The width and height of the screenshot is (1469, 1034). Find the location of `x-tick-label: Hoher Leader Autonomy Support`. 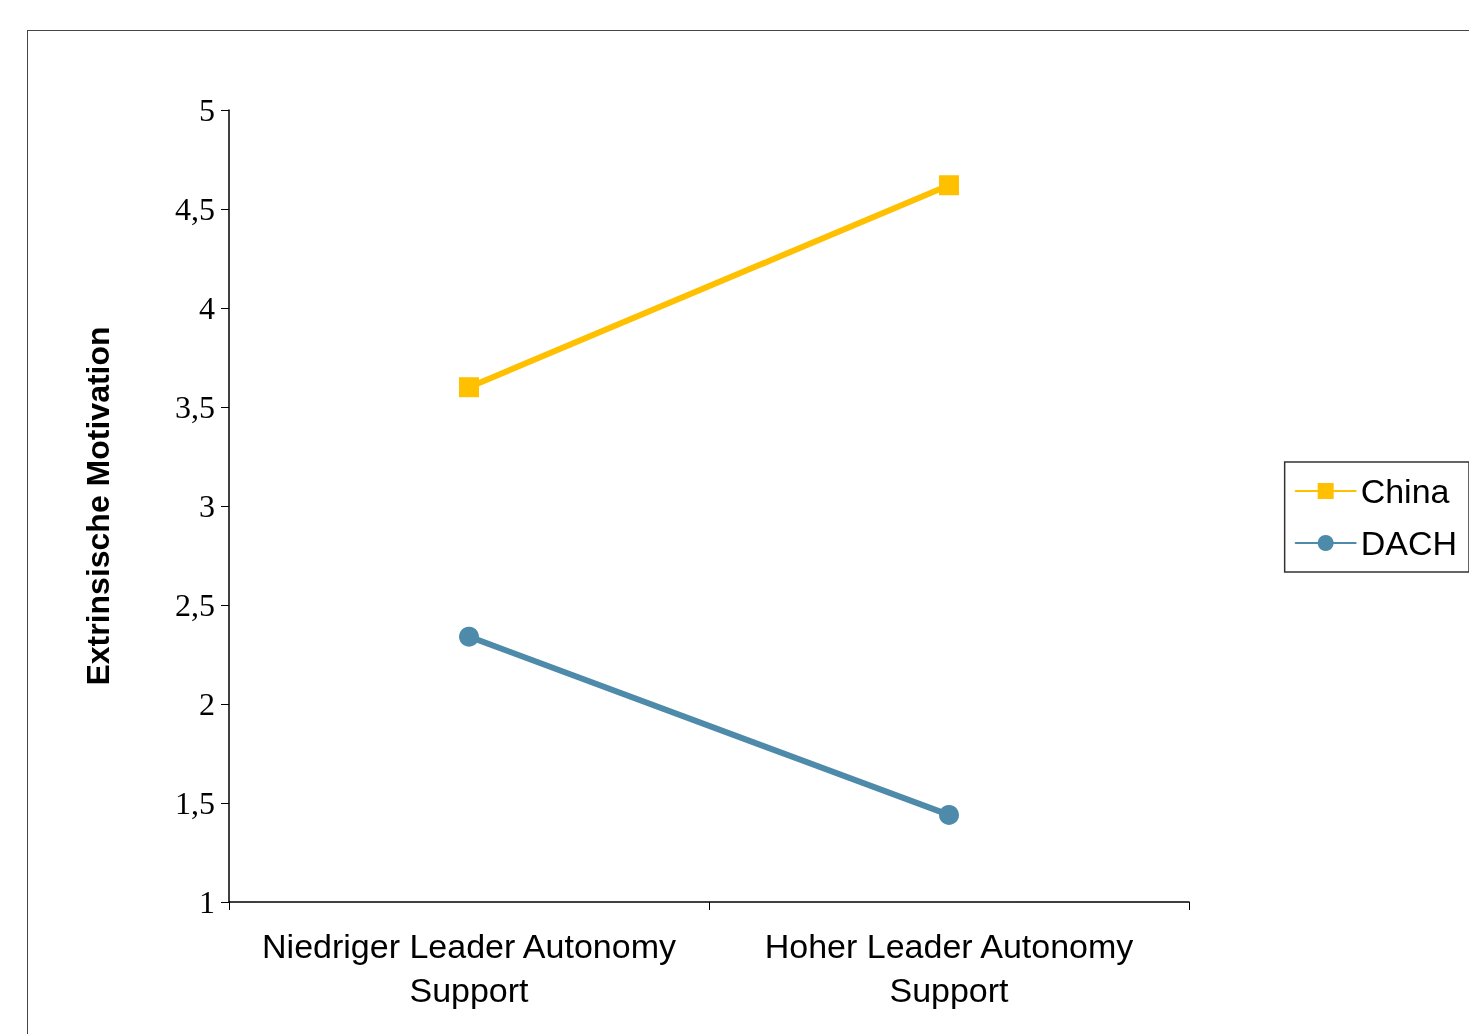

x-tick-label: Hoher Leader Autonomy Support is located at coordinates (949, 968).